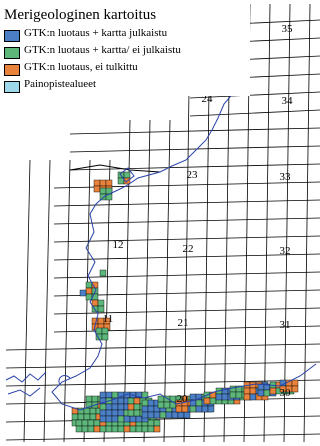 This screenshot has width=320, height=446. What do you see at coordinates (288, 29) in the screenshot?
I see `grid-label-35: 35` at bounding box center [288, 29].